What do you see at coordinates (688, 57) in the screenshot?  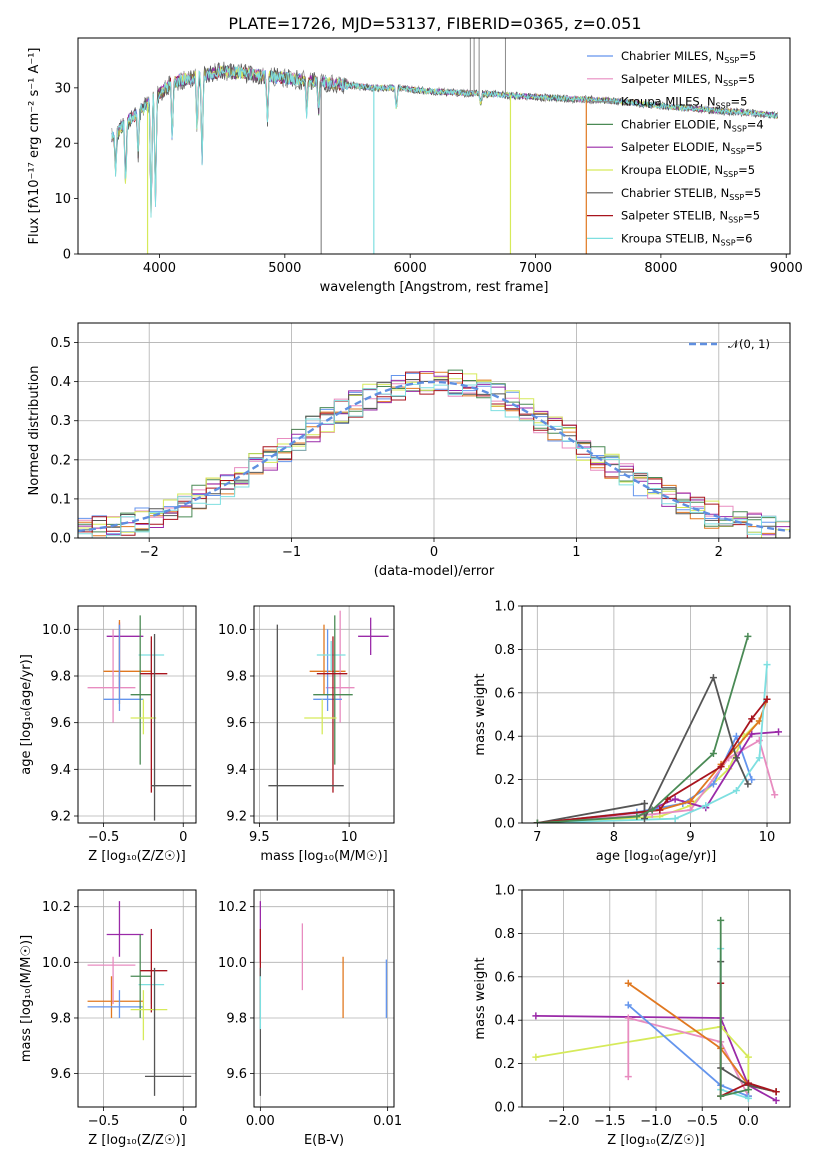 I see `legend-label: Chabrier MILES, NSSP=5` at bounding box center [688, 57].